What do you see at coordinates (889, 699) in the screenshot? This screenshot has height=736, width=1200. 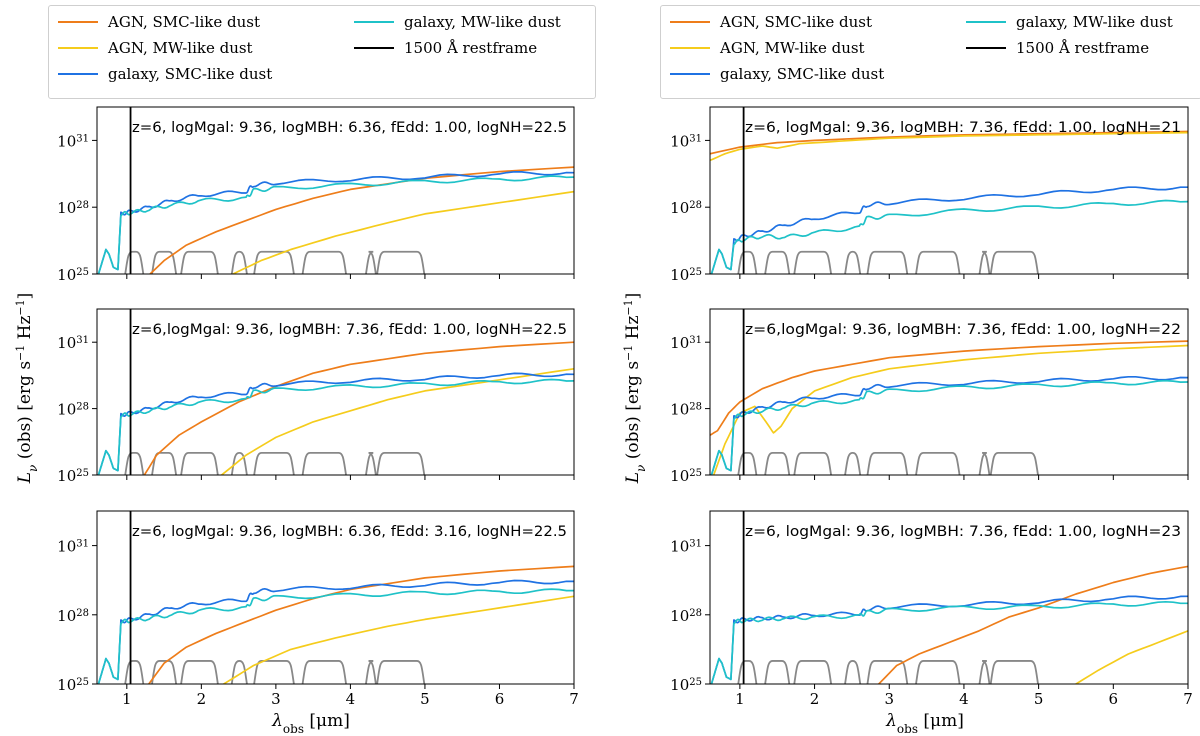 I see `x-tick-label: 3` at bounding box center [889, 699].